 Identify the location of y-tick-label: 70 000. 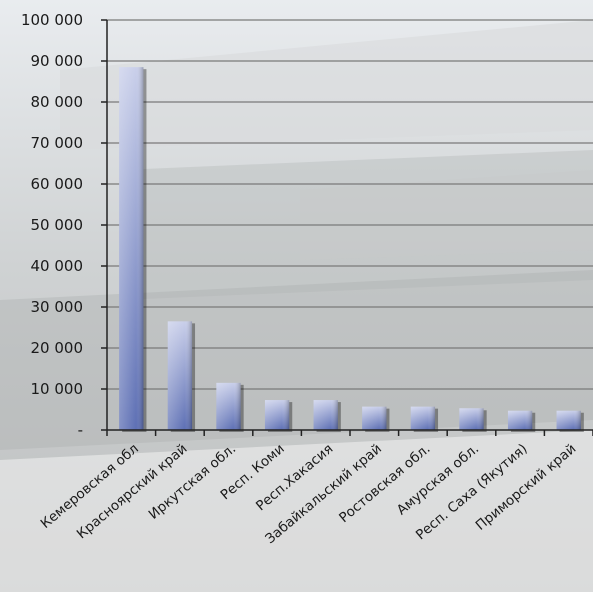
(57, 143).